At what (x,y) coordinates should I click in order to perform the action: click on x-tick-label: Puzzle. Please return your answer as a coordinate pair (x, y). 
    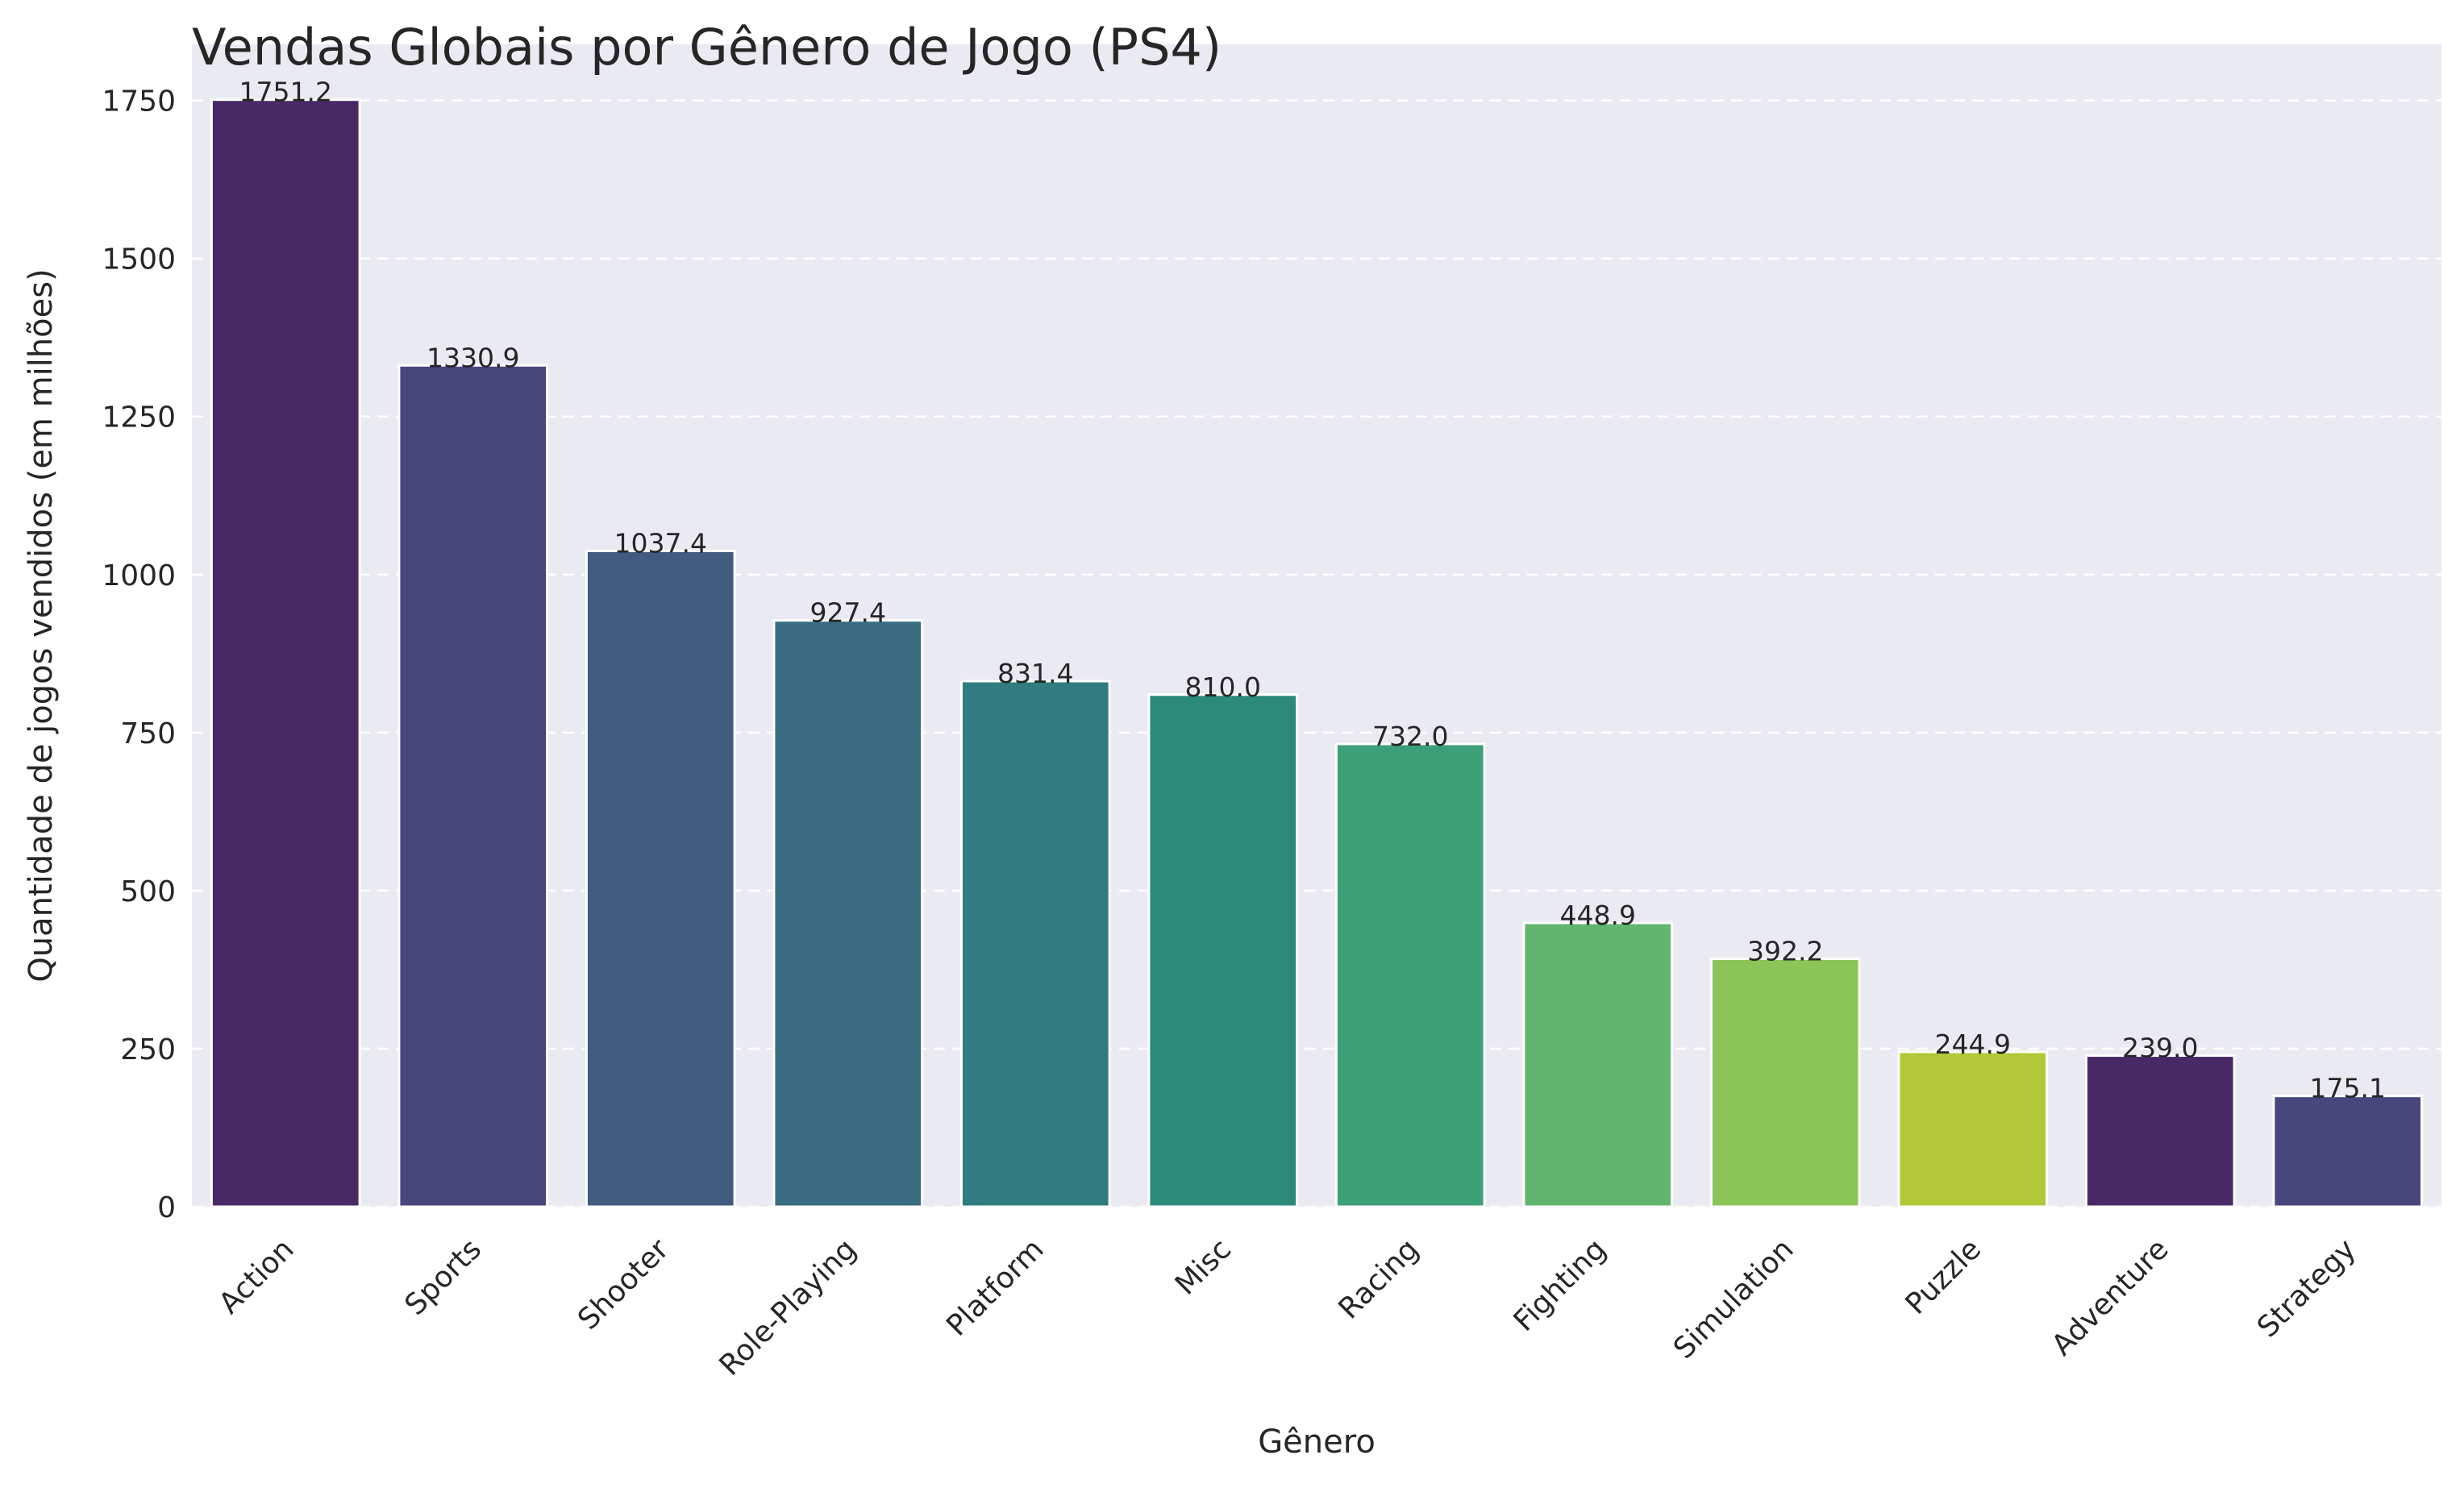
    Looking at the image, I should click on (1943, 1276).